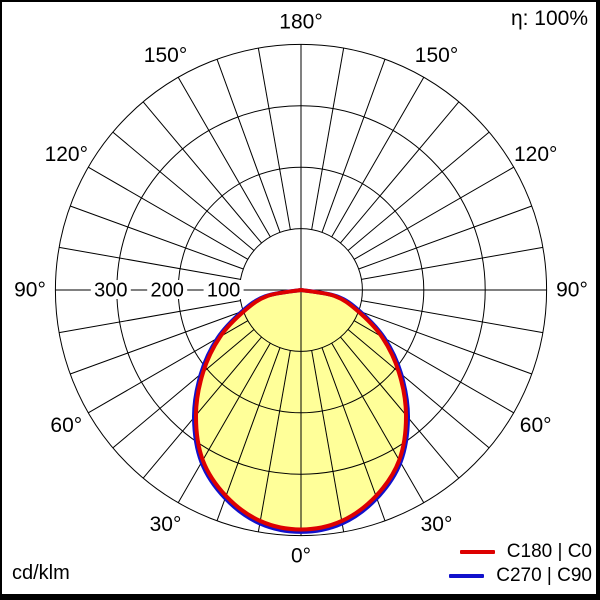 The height and width of the screenshot is (600, 600). I want to click on ring-value-label: 300, so click(110, 291).